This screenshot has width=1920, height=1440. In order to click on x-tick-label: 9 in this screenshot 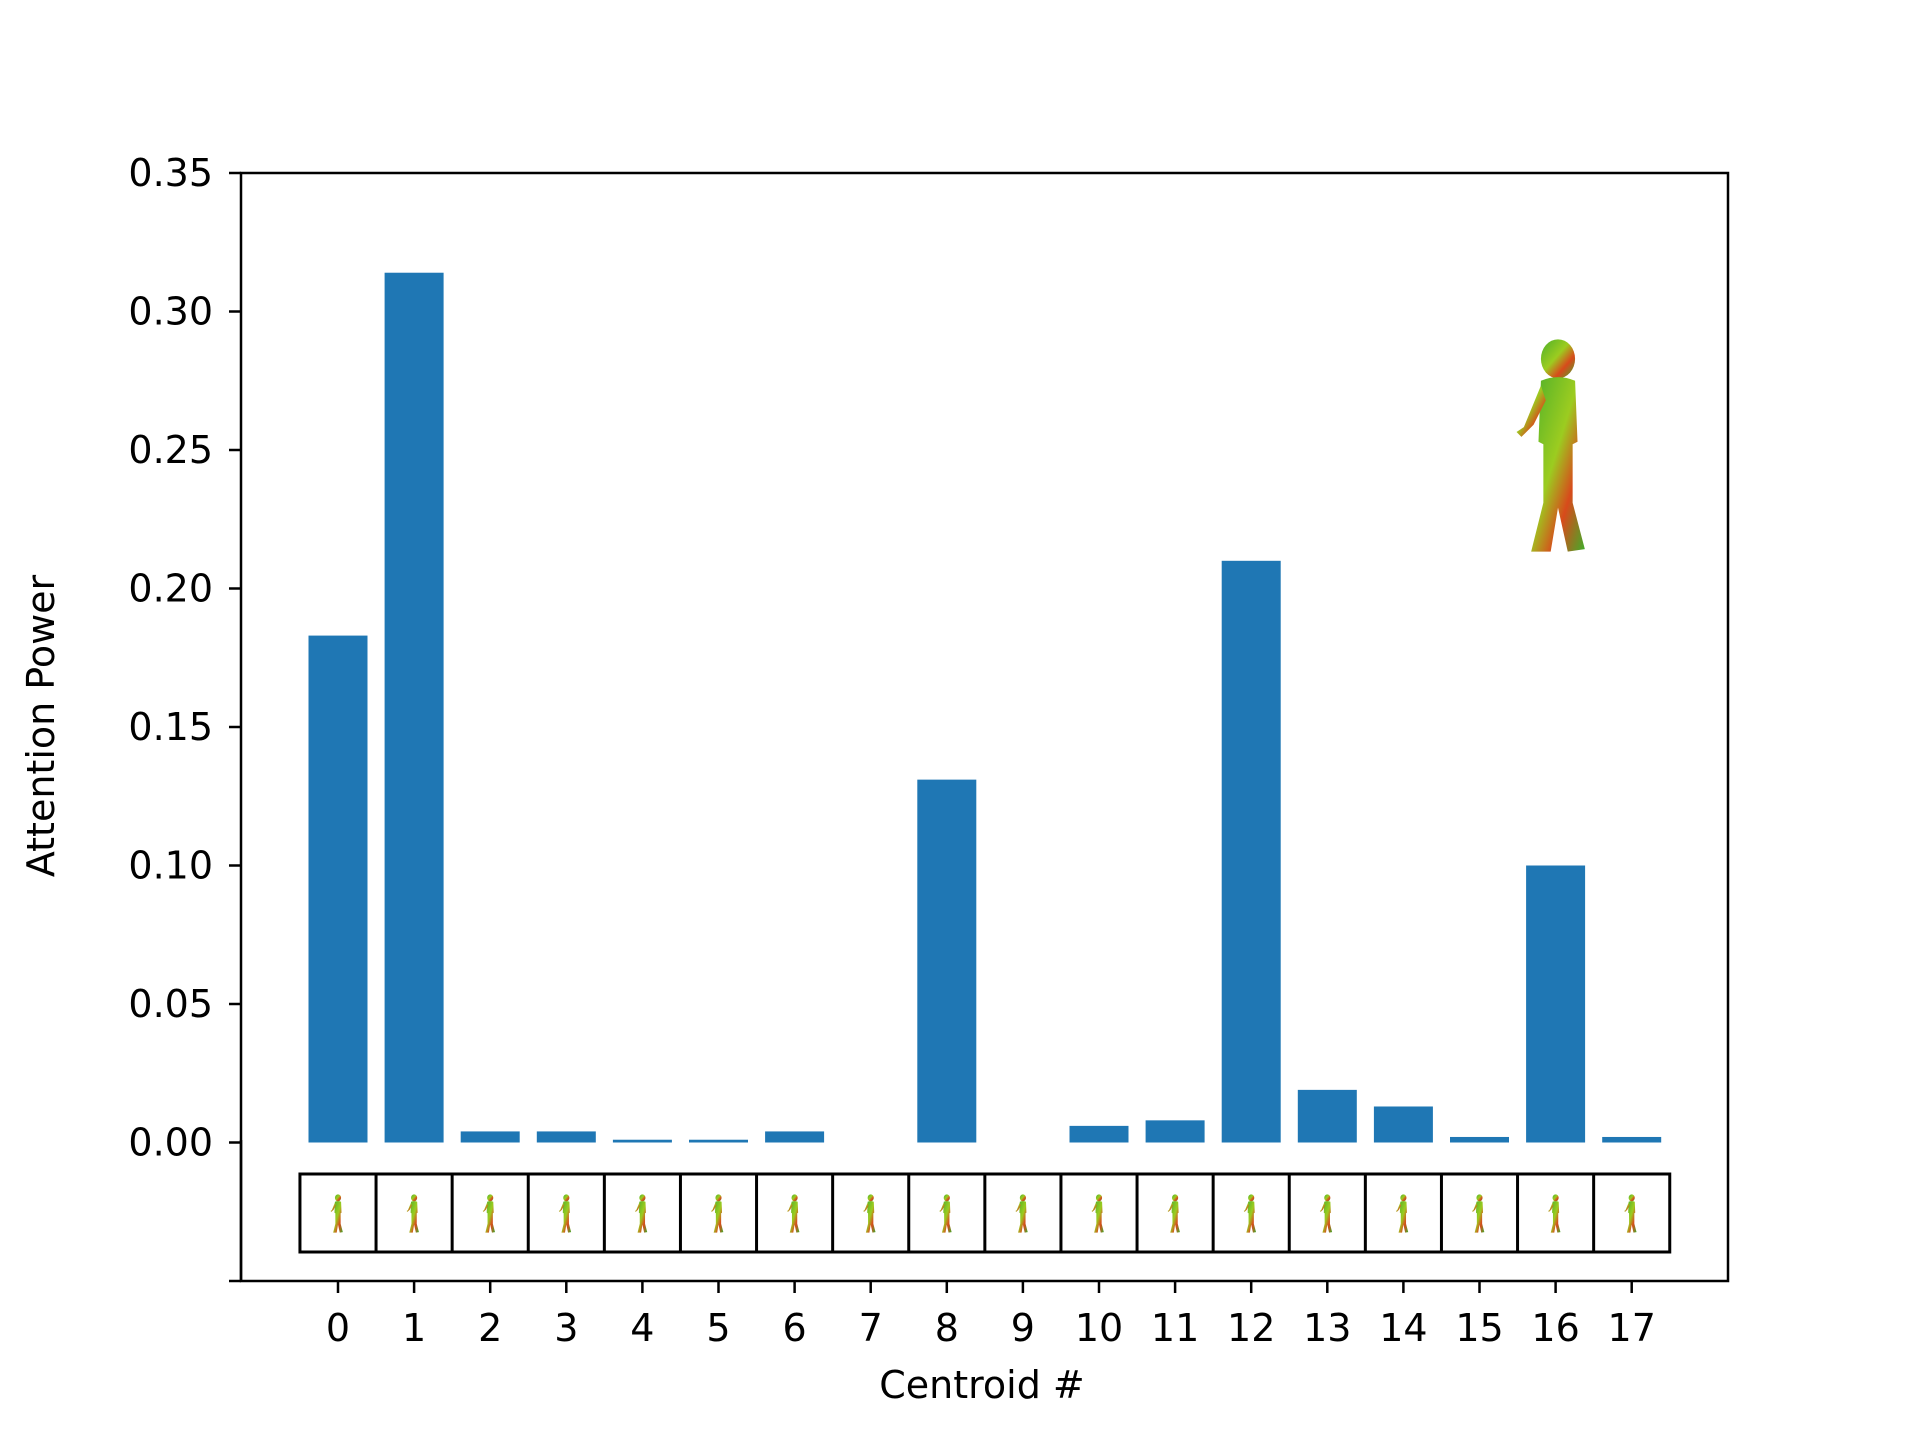, I will do `click(1023, 1328)`.